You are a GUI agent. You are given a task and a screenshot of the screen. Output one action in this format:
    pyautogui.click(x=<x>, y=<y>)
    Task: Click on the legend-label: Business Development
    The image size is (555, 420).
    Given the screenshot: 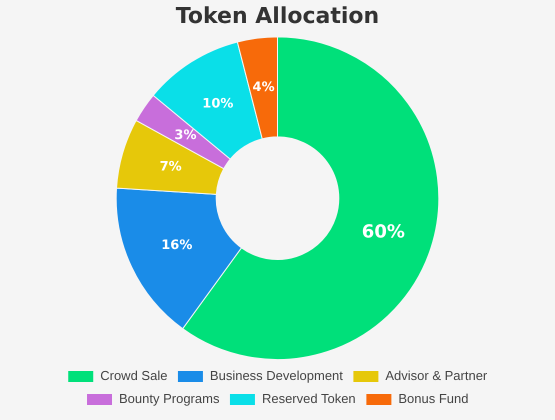 What is the action you would take?
    pyautogui.click(x=277, y=376)
    